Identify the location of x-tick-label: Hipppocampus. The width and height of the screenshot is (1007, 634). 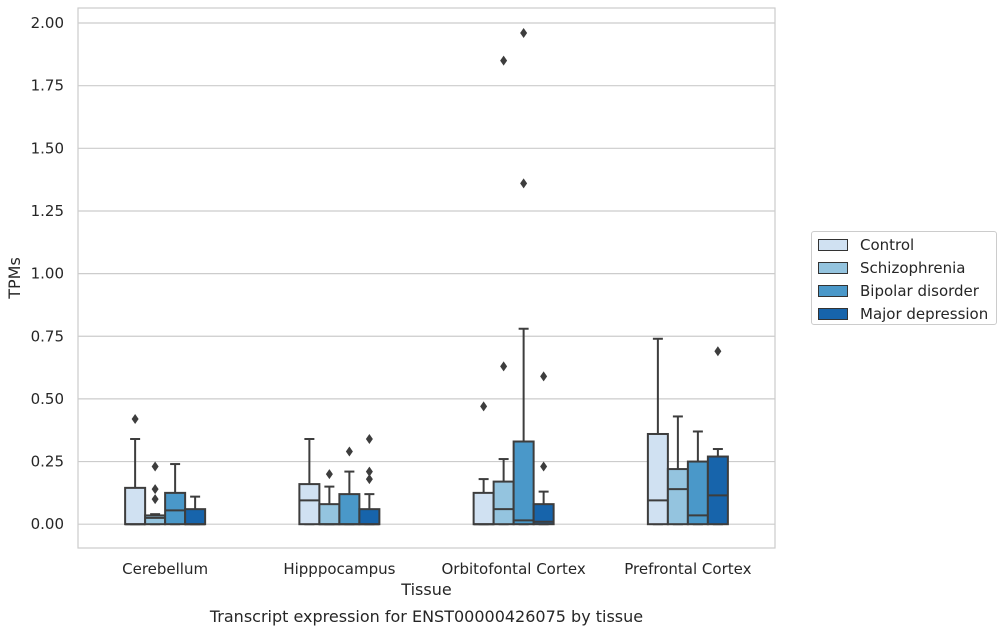
(339, 569).